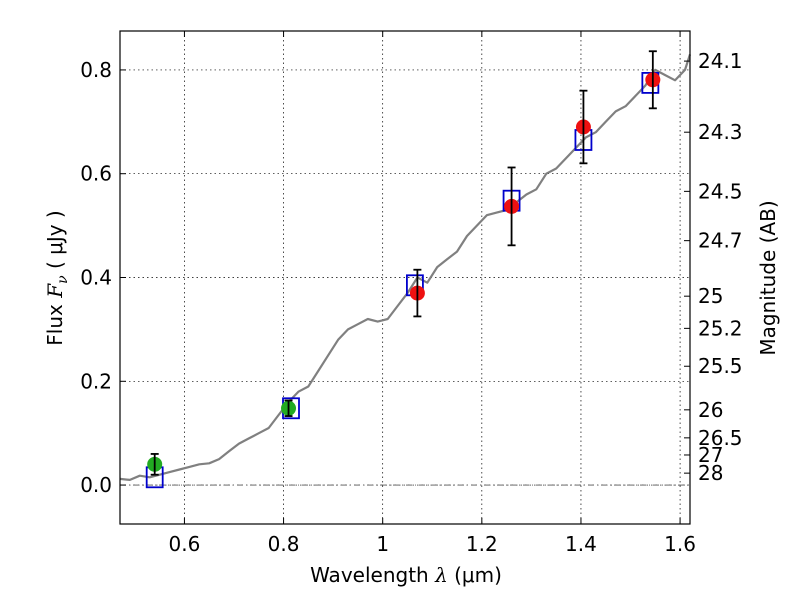  What do you see at coordinates (185, 544) in the screenshot?
I see `x-tick-label: 0.6` at bounding box center [185, 544].